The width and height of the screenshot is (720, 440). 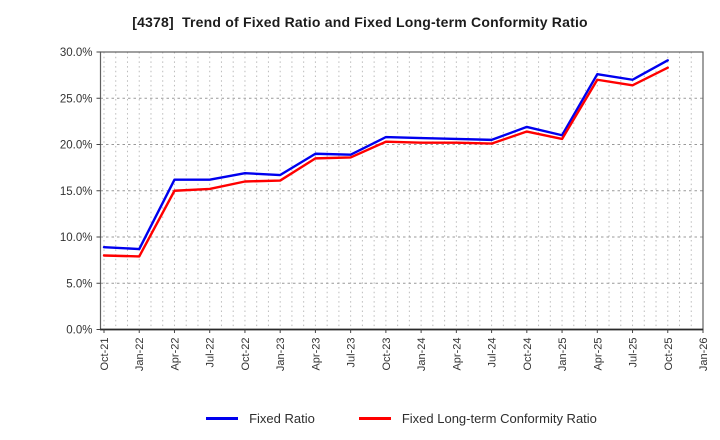 I want to click on legend-item-fixed-ratio: Fixed Ratio, so click(x=260, y=418).